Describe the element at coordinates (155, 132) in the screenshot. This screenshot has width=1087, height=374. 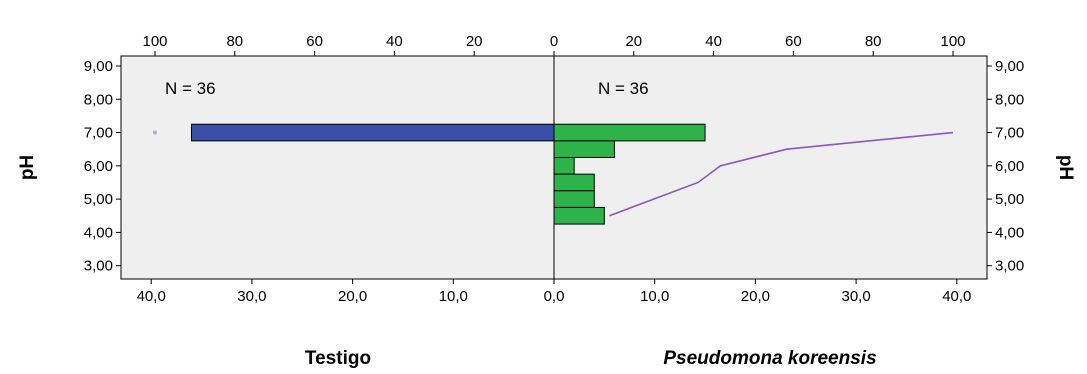
I see `left-cumulative-point` at that location.